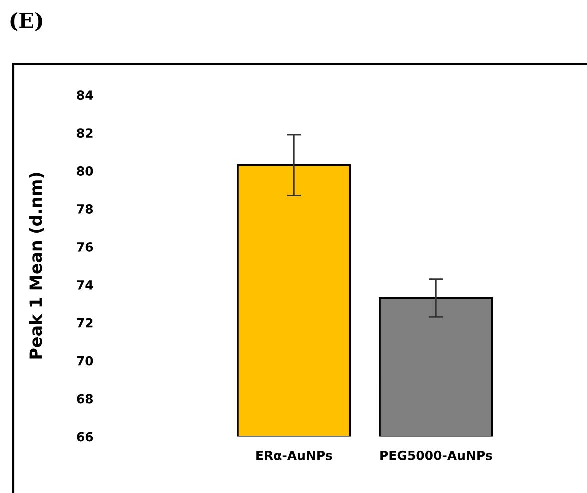  Describe the element at coordinates (436, 455) in the screenshot. I see `x-tick-label: PEG5000-AuNPs` at that location.